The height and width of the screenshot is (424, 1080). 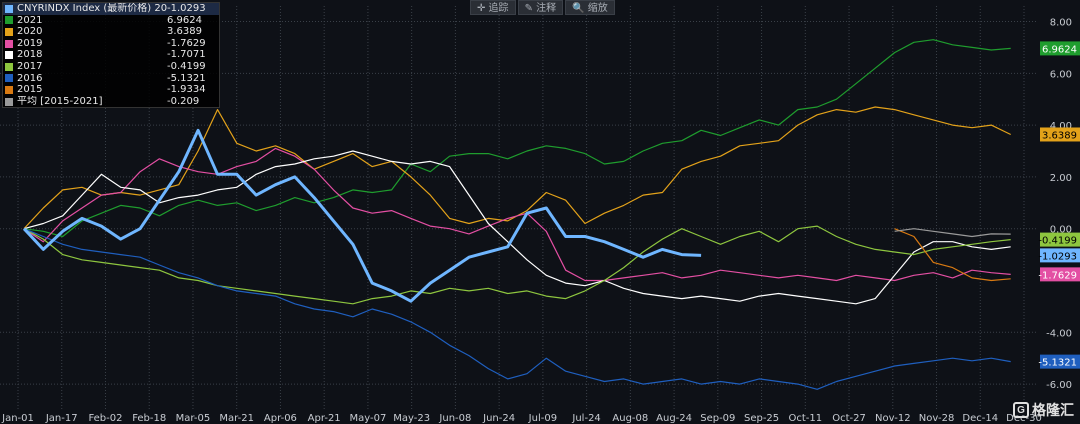 What do you see at coordinates (1061, 74) in the screenshot?
I see `y-tick-label: 6.00` at bounding box center [1061, 74].